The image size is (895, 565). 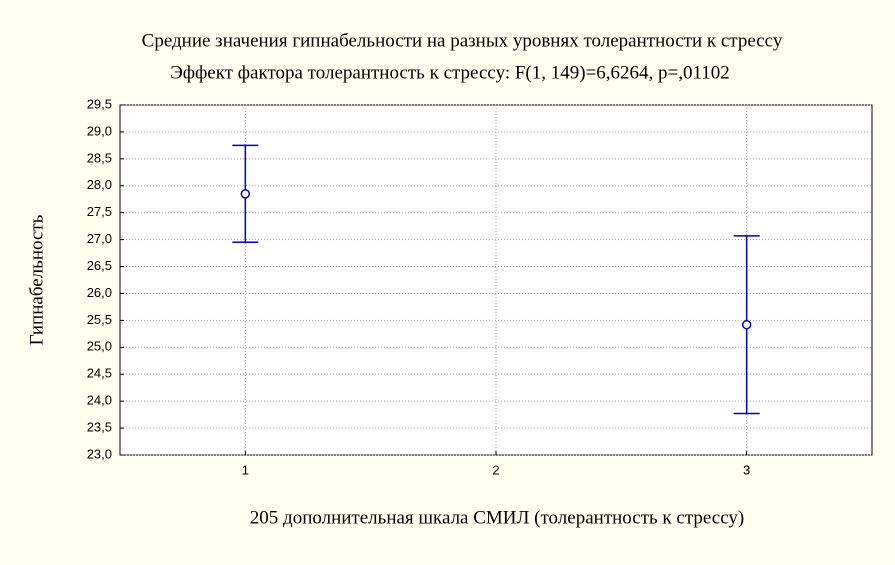 I want to click on x-tick-label: 1, so click(x=245, y=469).